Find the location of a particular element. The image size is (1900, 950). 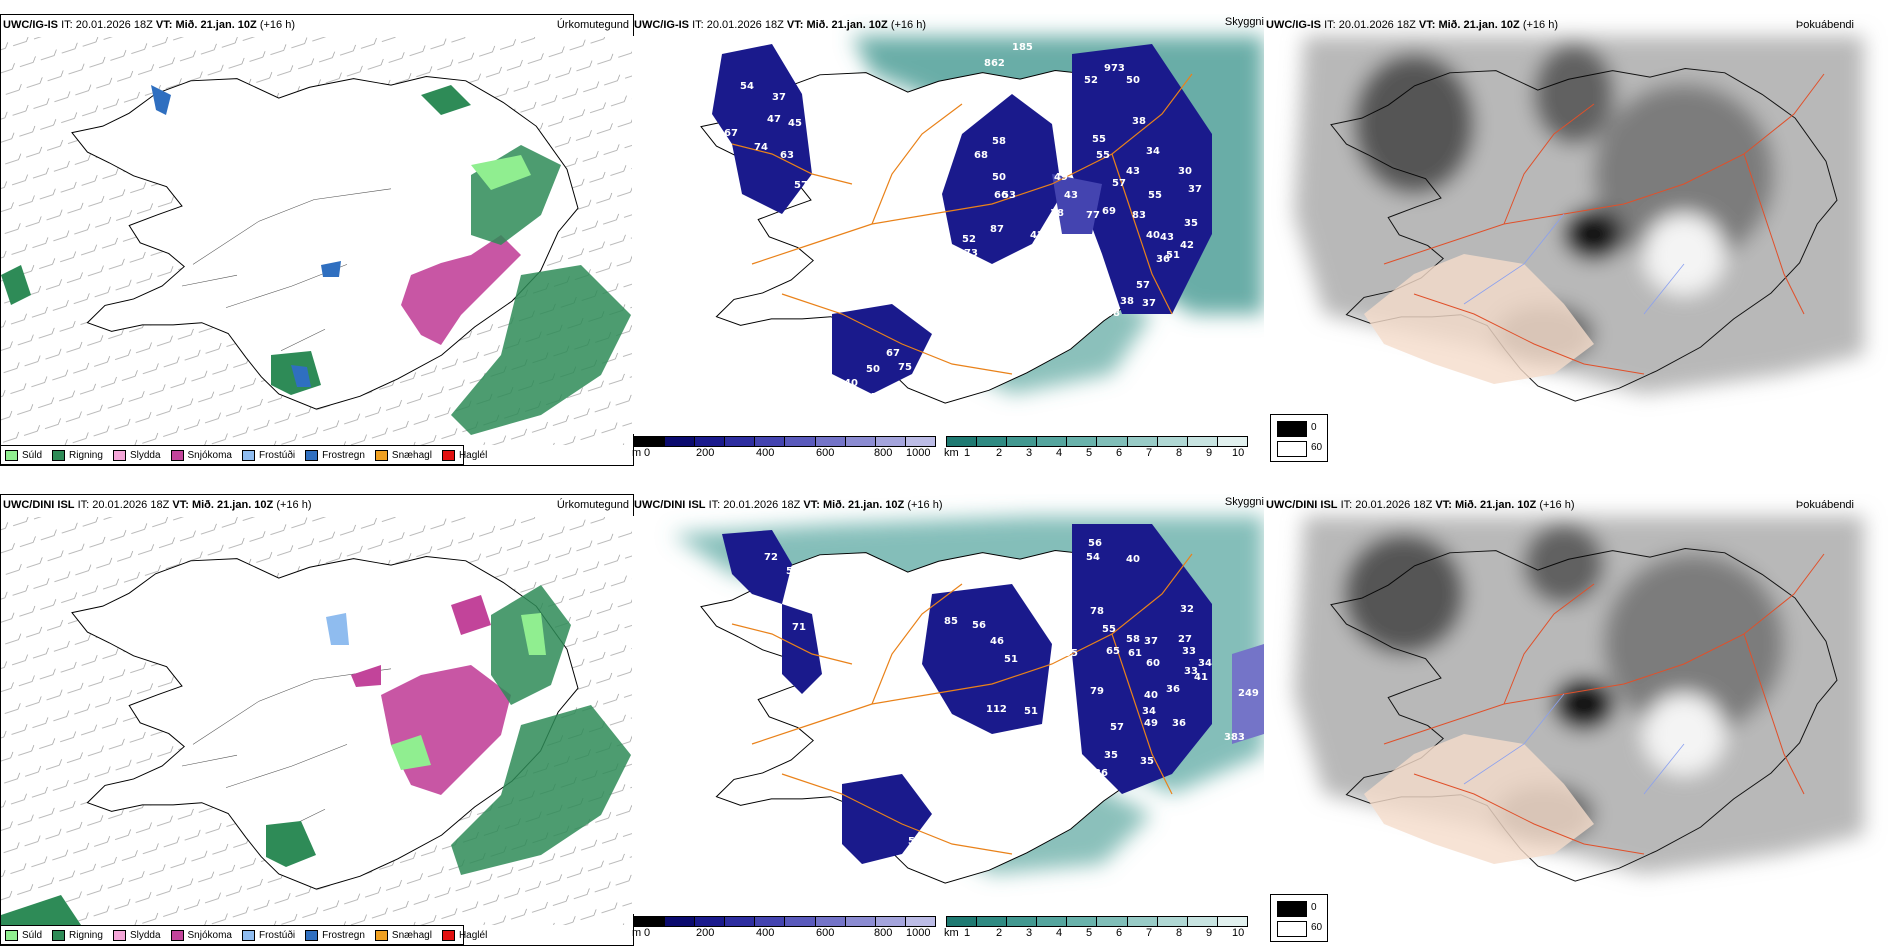

value-label: 77 is located at coordinates (1093, 215).